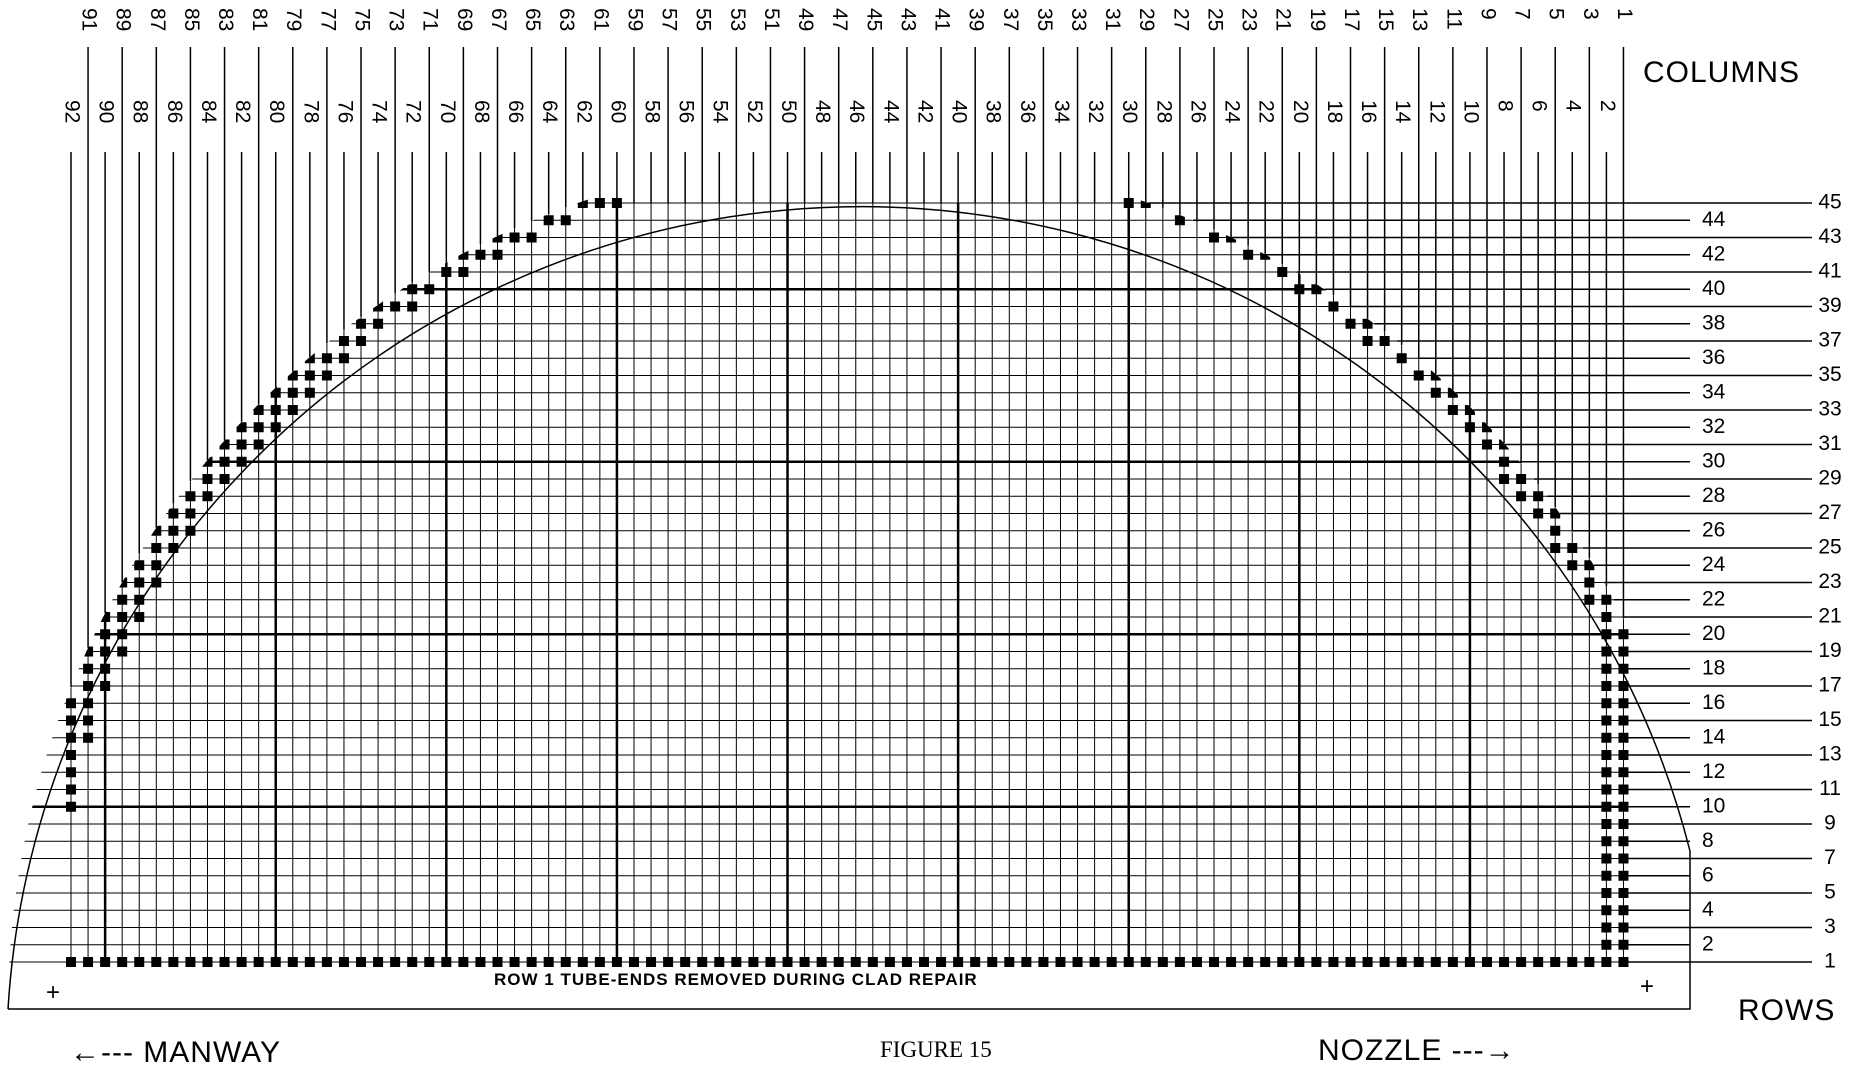  Describe the element at coordinates (1829, 202) in the screenshot. I see `row-label: 45` at that location.